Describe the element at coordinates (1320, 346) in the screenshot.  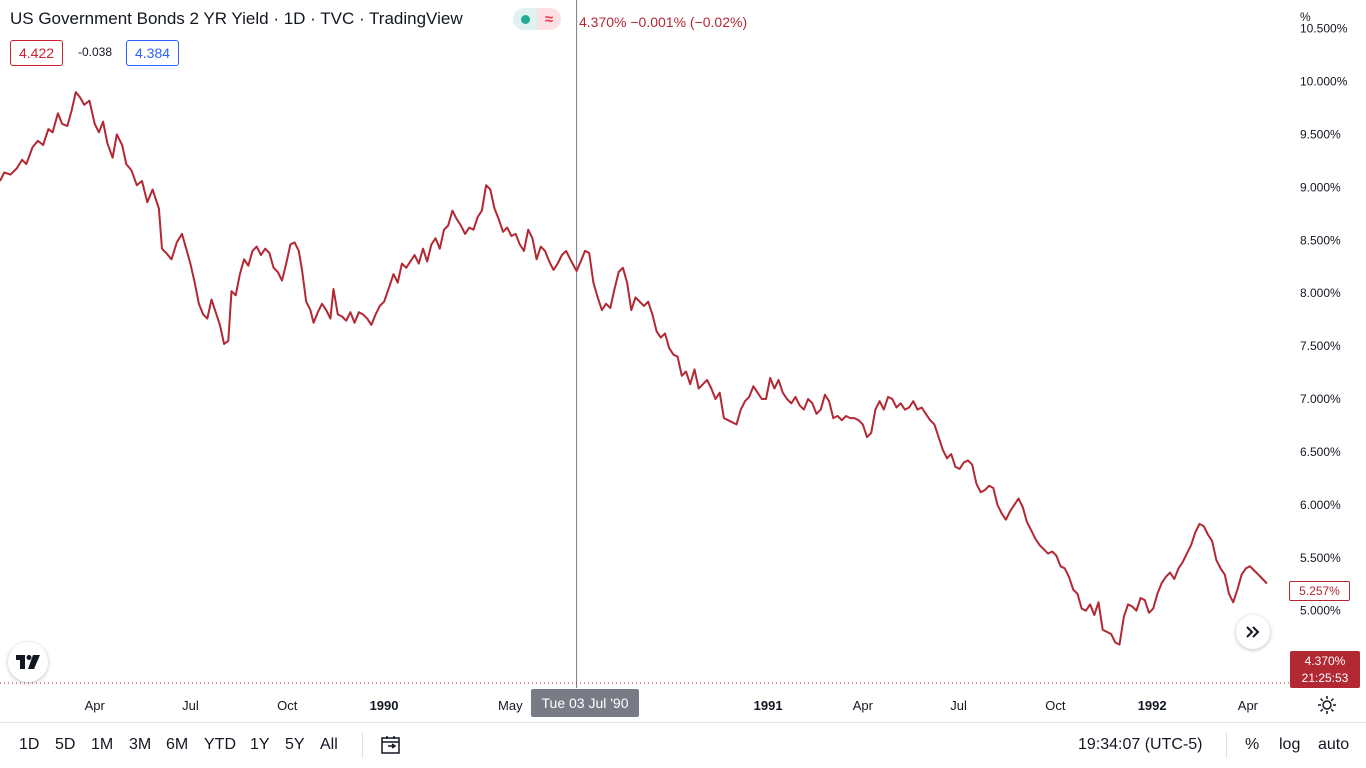
I see `y-tick-label: 7.500%` at that location.